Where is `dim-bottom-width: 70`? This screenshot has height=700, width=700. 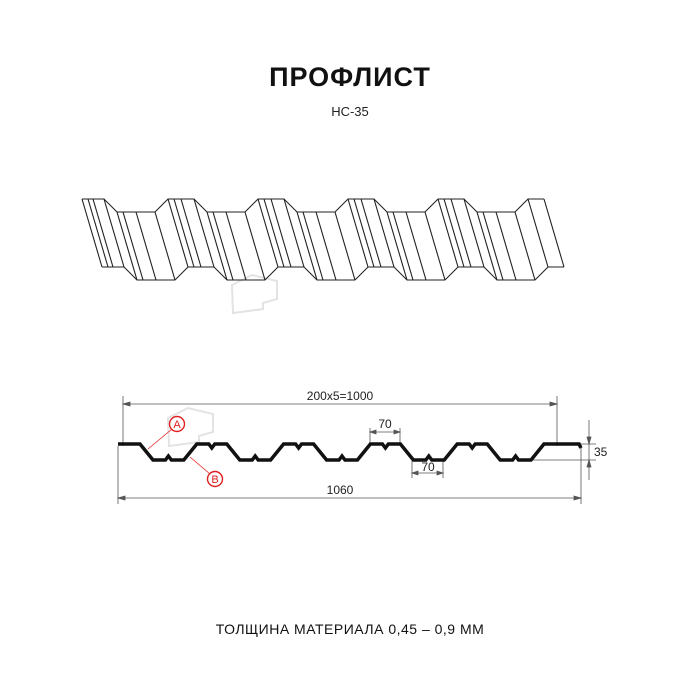
dim-bottom-width: 70 is located at coordinates (428, 467).